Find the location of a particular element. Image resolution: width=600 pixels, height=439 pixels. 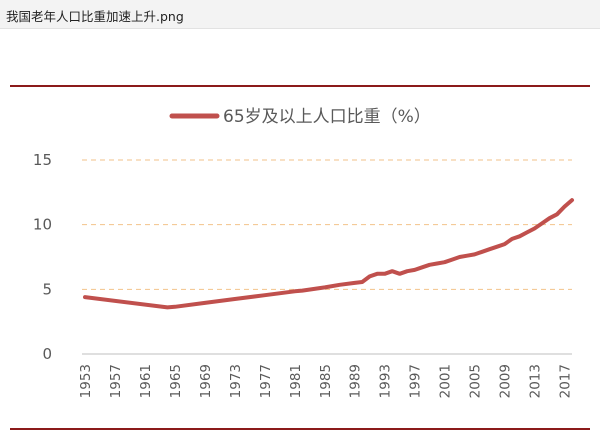

x-tick-label: 1957 is located at coordinates (116, 381).